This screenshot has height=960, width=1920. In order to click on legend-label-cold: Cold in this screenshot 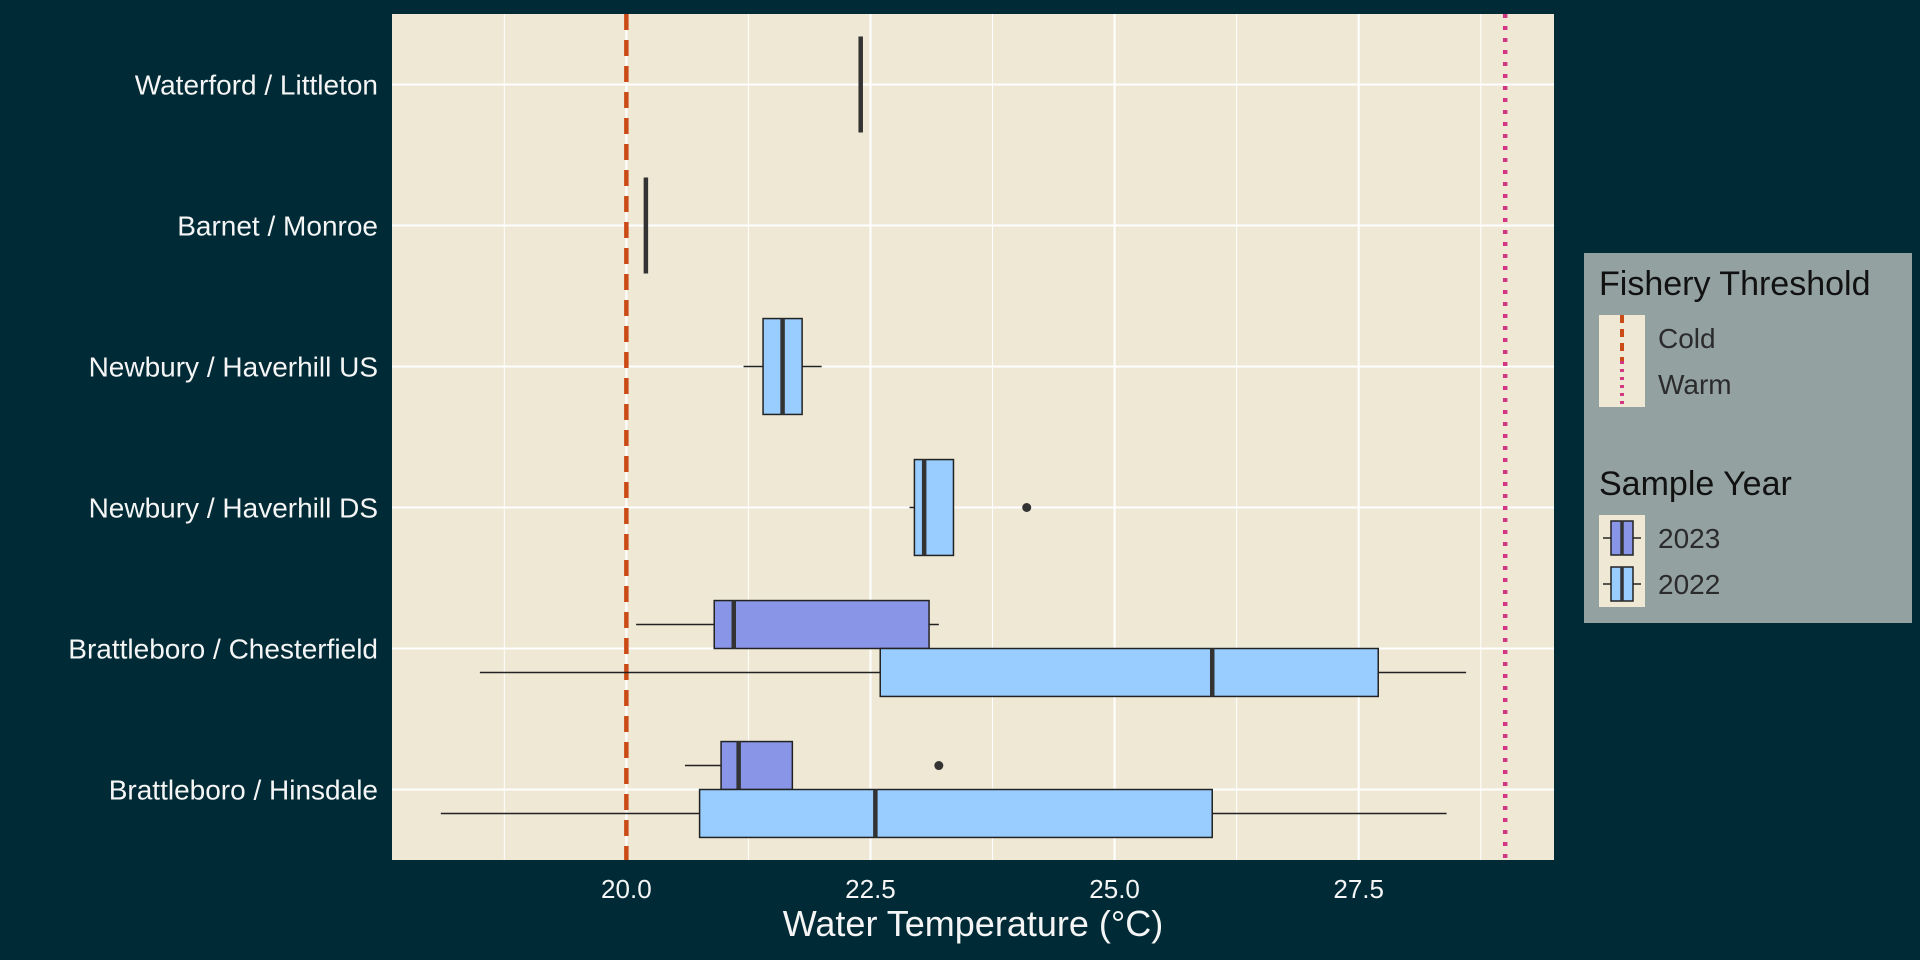, I will do `click(1687, 338)`.